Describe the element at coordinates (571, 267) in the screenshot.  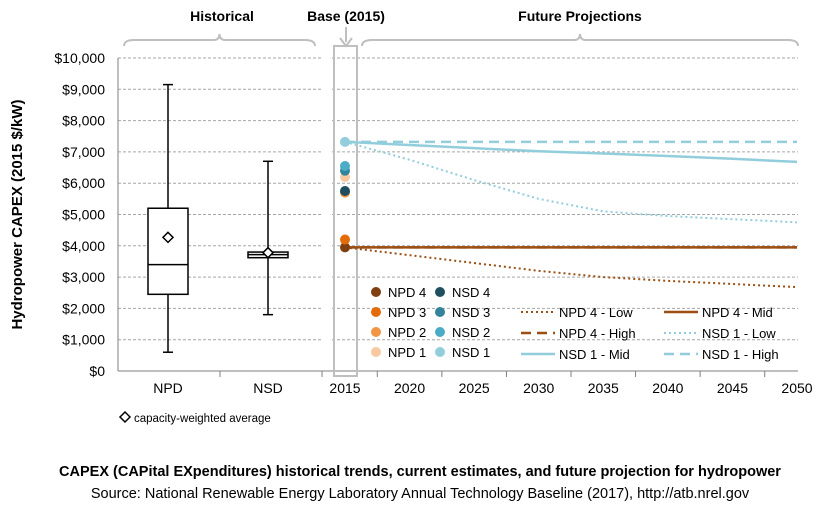
I see `series-npd-4-low` at that location.